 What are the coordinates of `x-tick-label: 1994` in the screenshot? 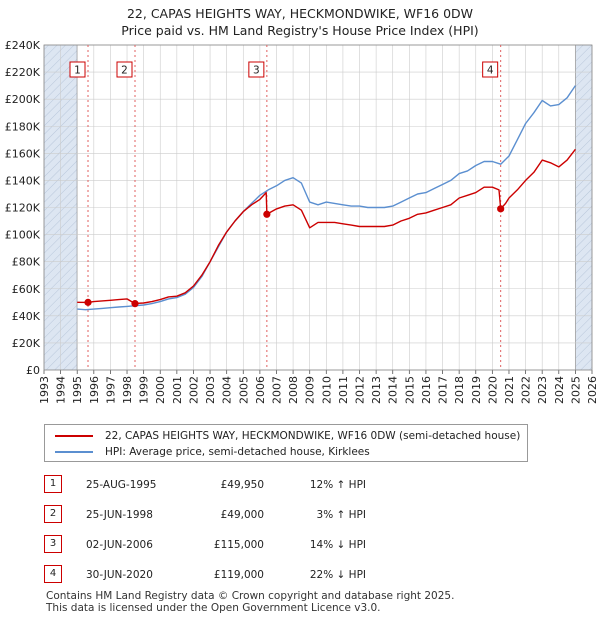 It's located at (61, 390).